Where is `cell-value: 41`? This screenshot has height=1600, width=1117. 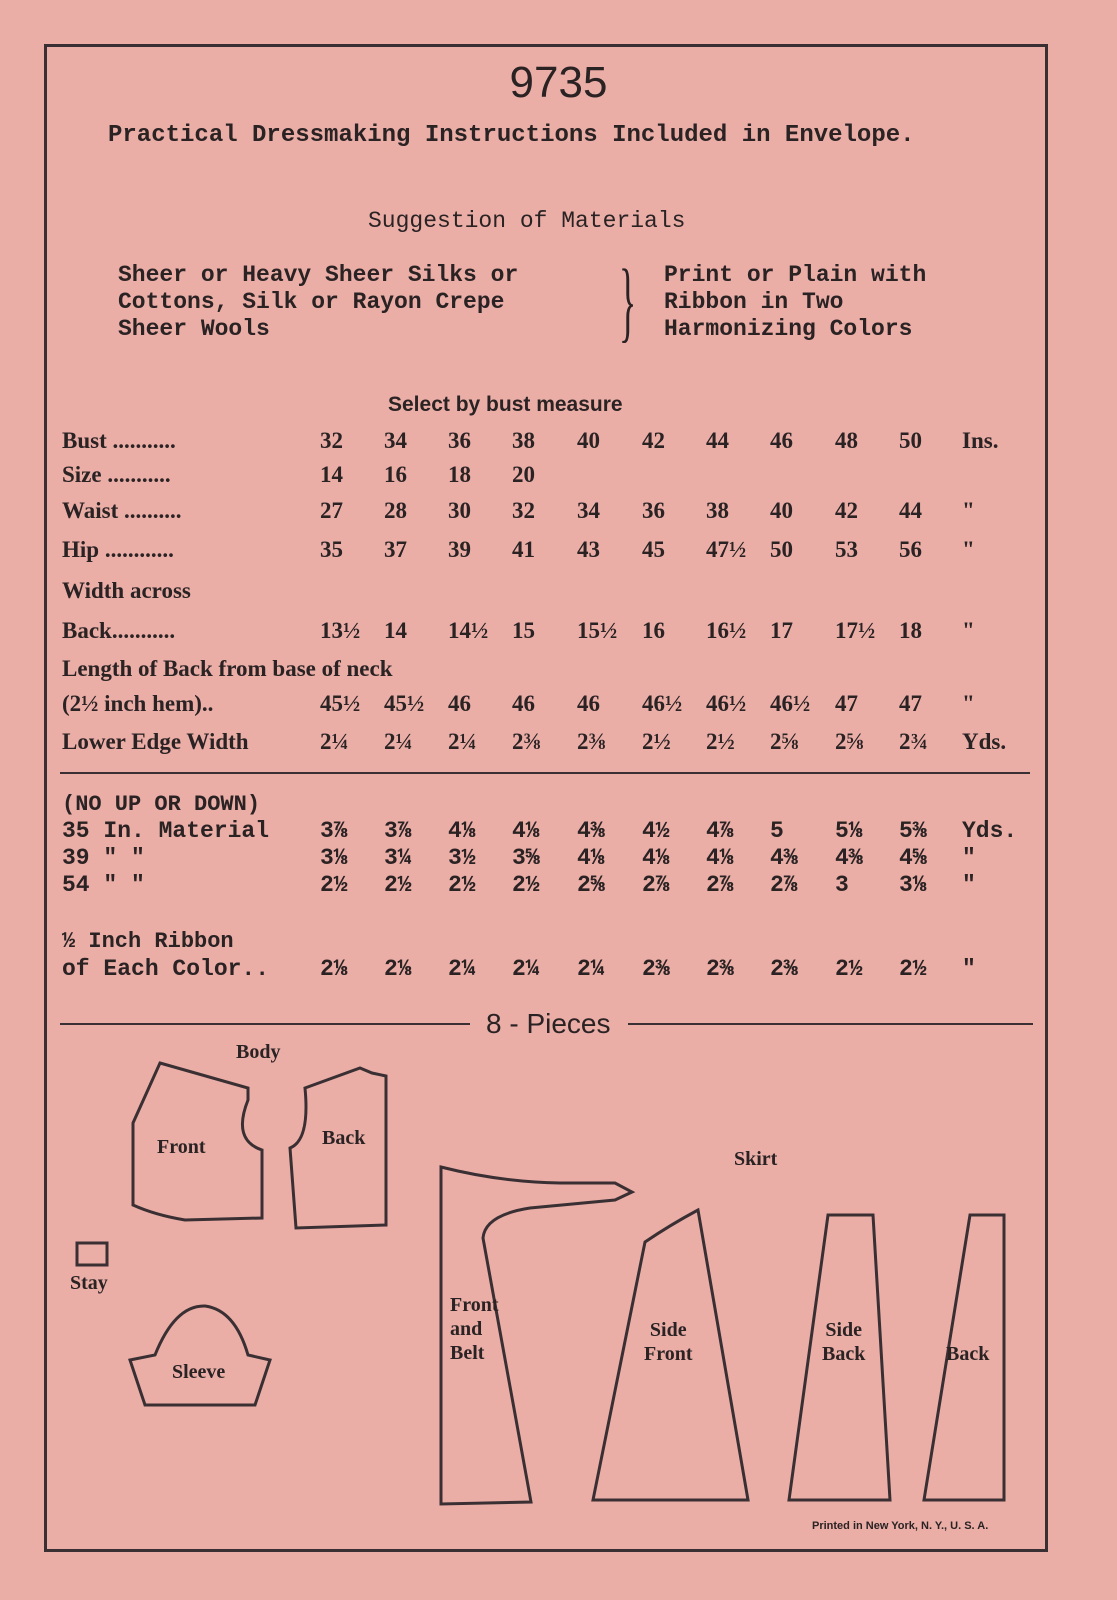 cell-value: 41 is located at coordinates (523, 549).